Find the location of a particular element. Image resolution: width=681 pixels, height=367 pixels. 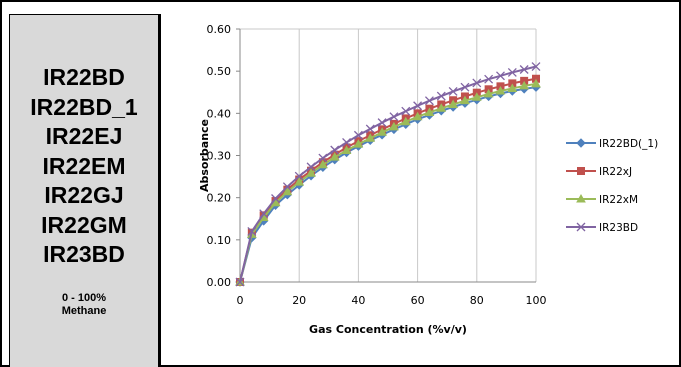

range-label: 0 - 100% Methane is located at coordinates (84, 305).